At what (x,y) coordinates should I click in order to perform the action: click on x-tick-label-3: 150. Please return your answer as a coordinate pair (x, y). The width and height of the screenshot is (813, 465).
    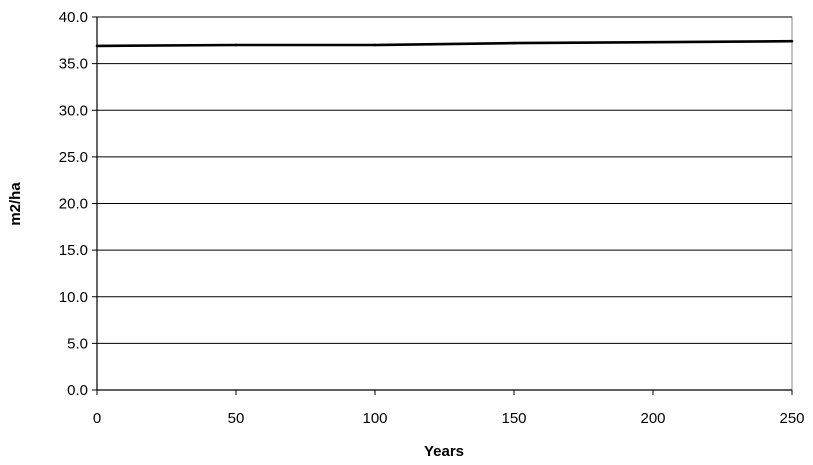
    Looking at the image, I should click on (513, 418).